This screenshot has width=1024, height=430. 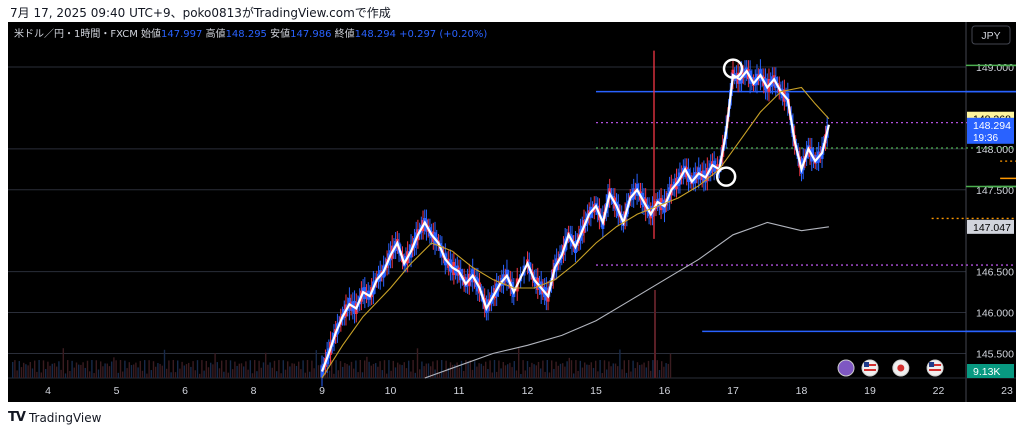 What do you see at coordinates (995, 314) in the screenshot?
I see `y-tick-label: 146.000` at bounding box center [995, 314].